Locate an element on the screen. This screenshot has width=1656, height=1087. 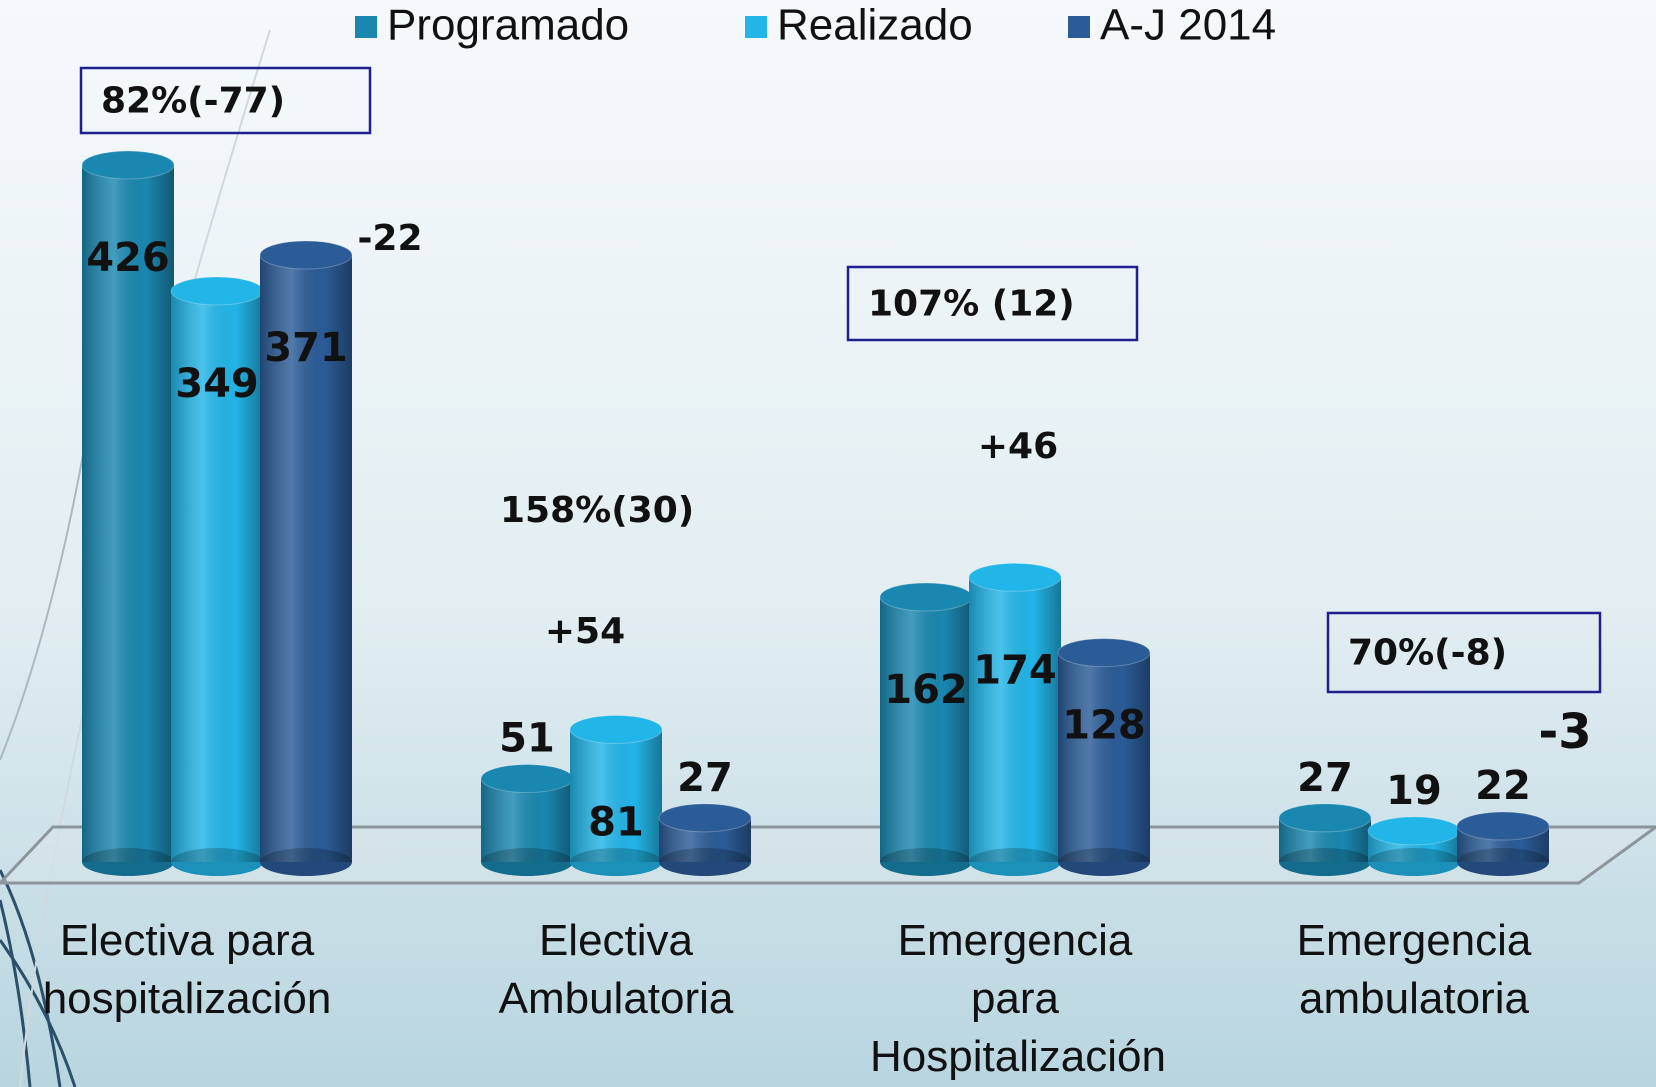
ratio-label: 82%(-77) is located at coordinates (193, 101).